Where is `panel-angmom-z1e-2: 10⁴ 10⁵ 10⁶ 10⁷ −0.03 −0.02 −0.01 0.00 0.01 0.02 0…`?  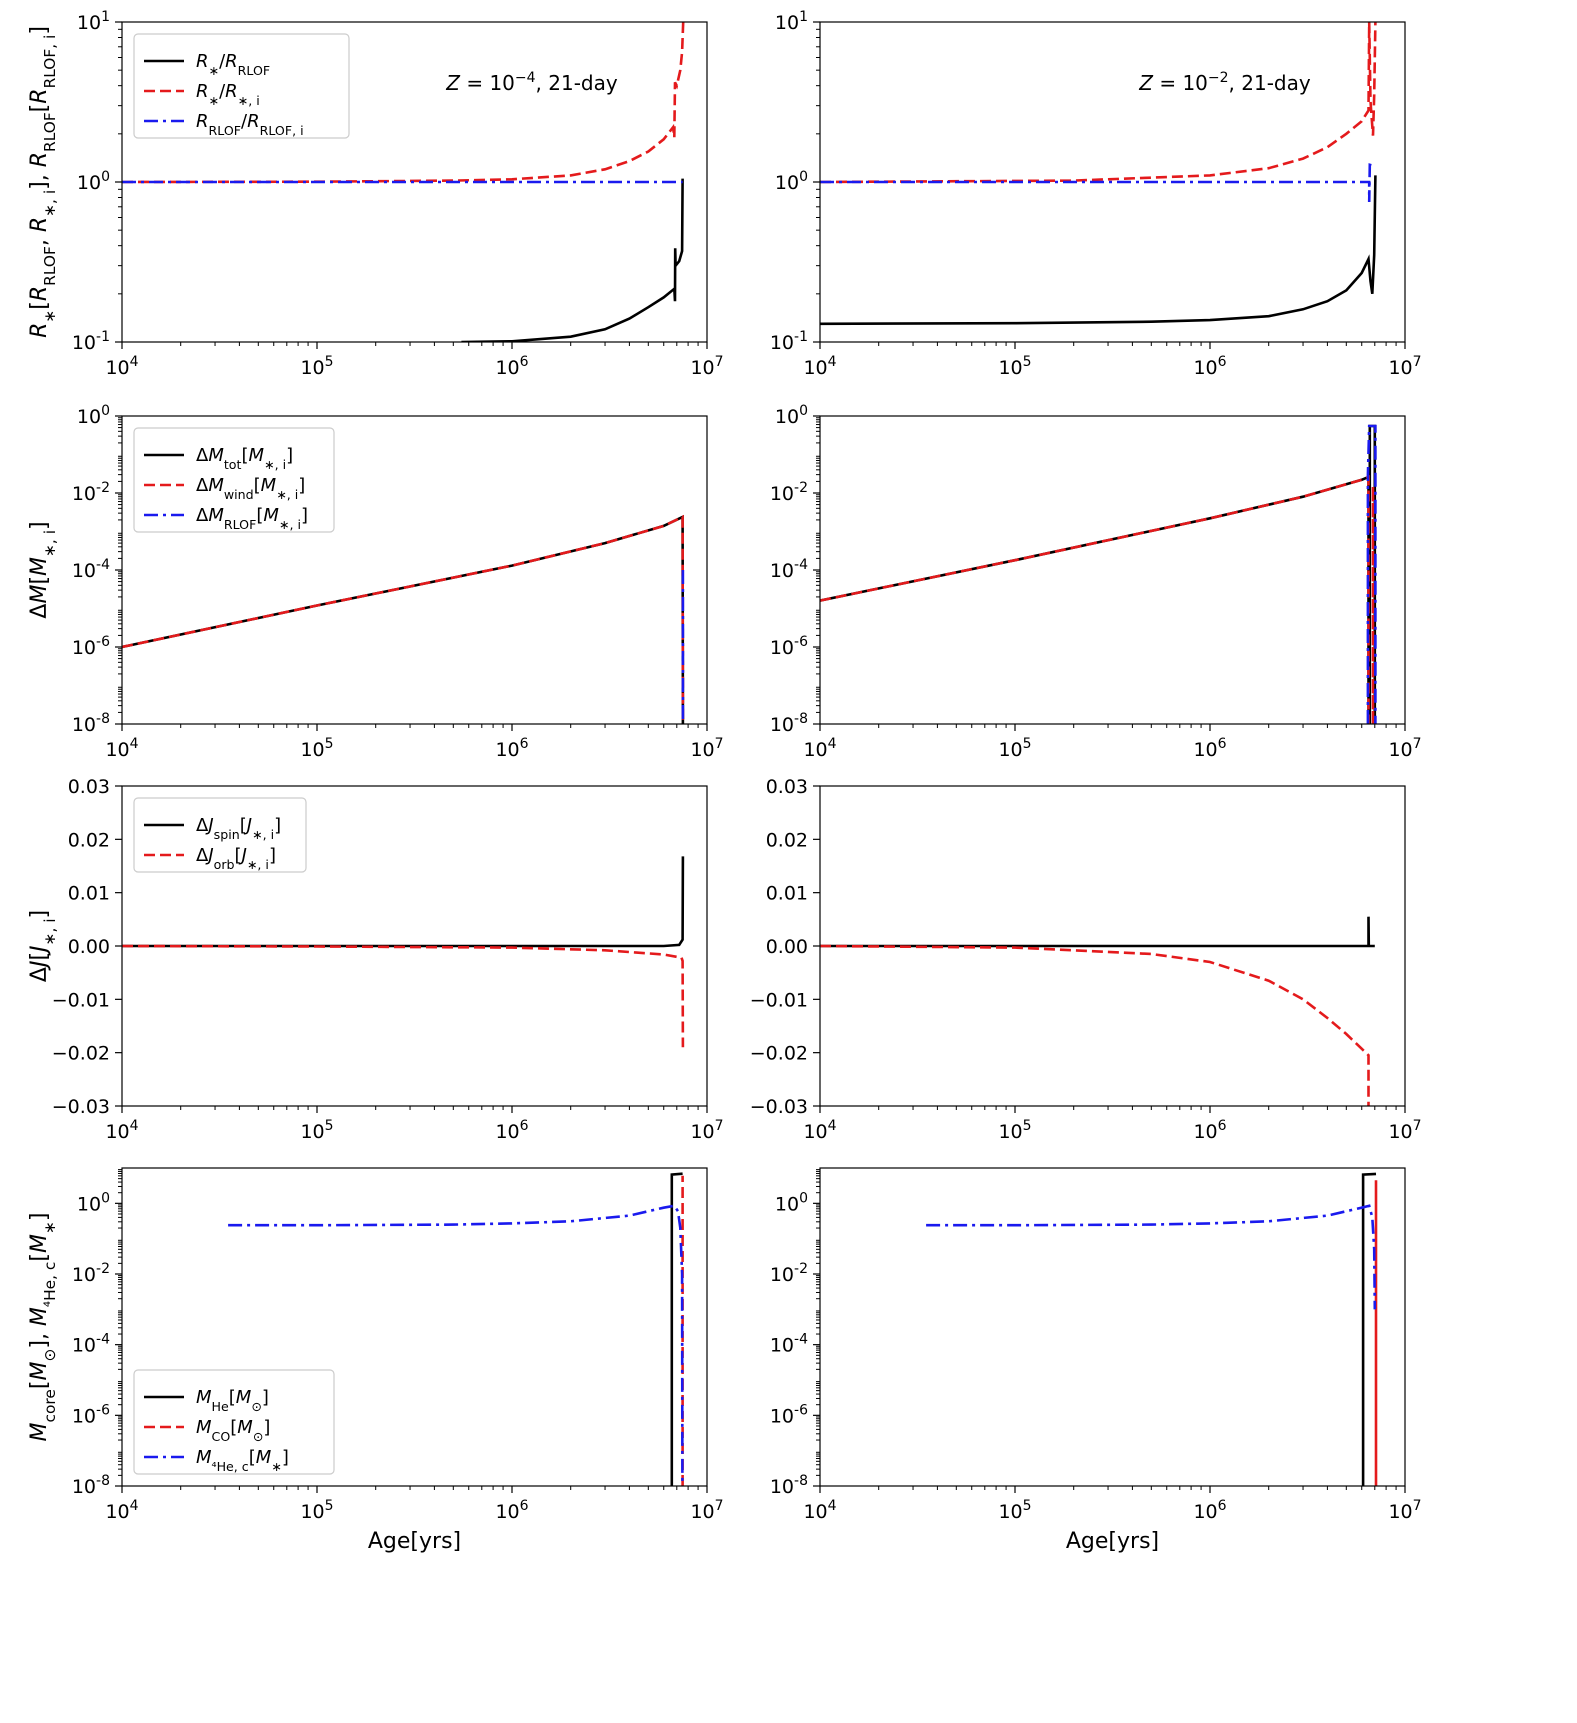 panel-angmom-z1e-2: 10⁴ 10⁵ 10⁶ 10⁷ −0.03 −0.02 −0.01 0.00 0.01 0.02 0… is located at coordinates (1086, 959).